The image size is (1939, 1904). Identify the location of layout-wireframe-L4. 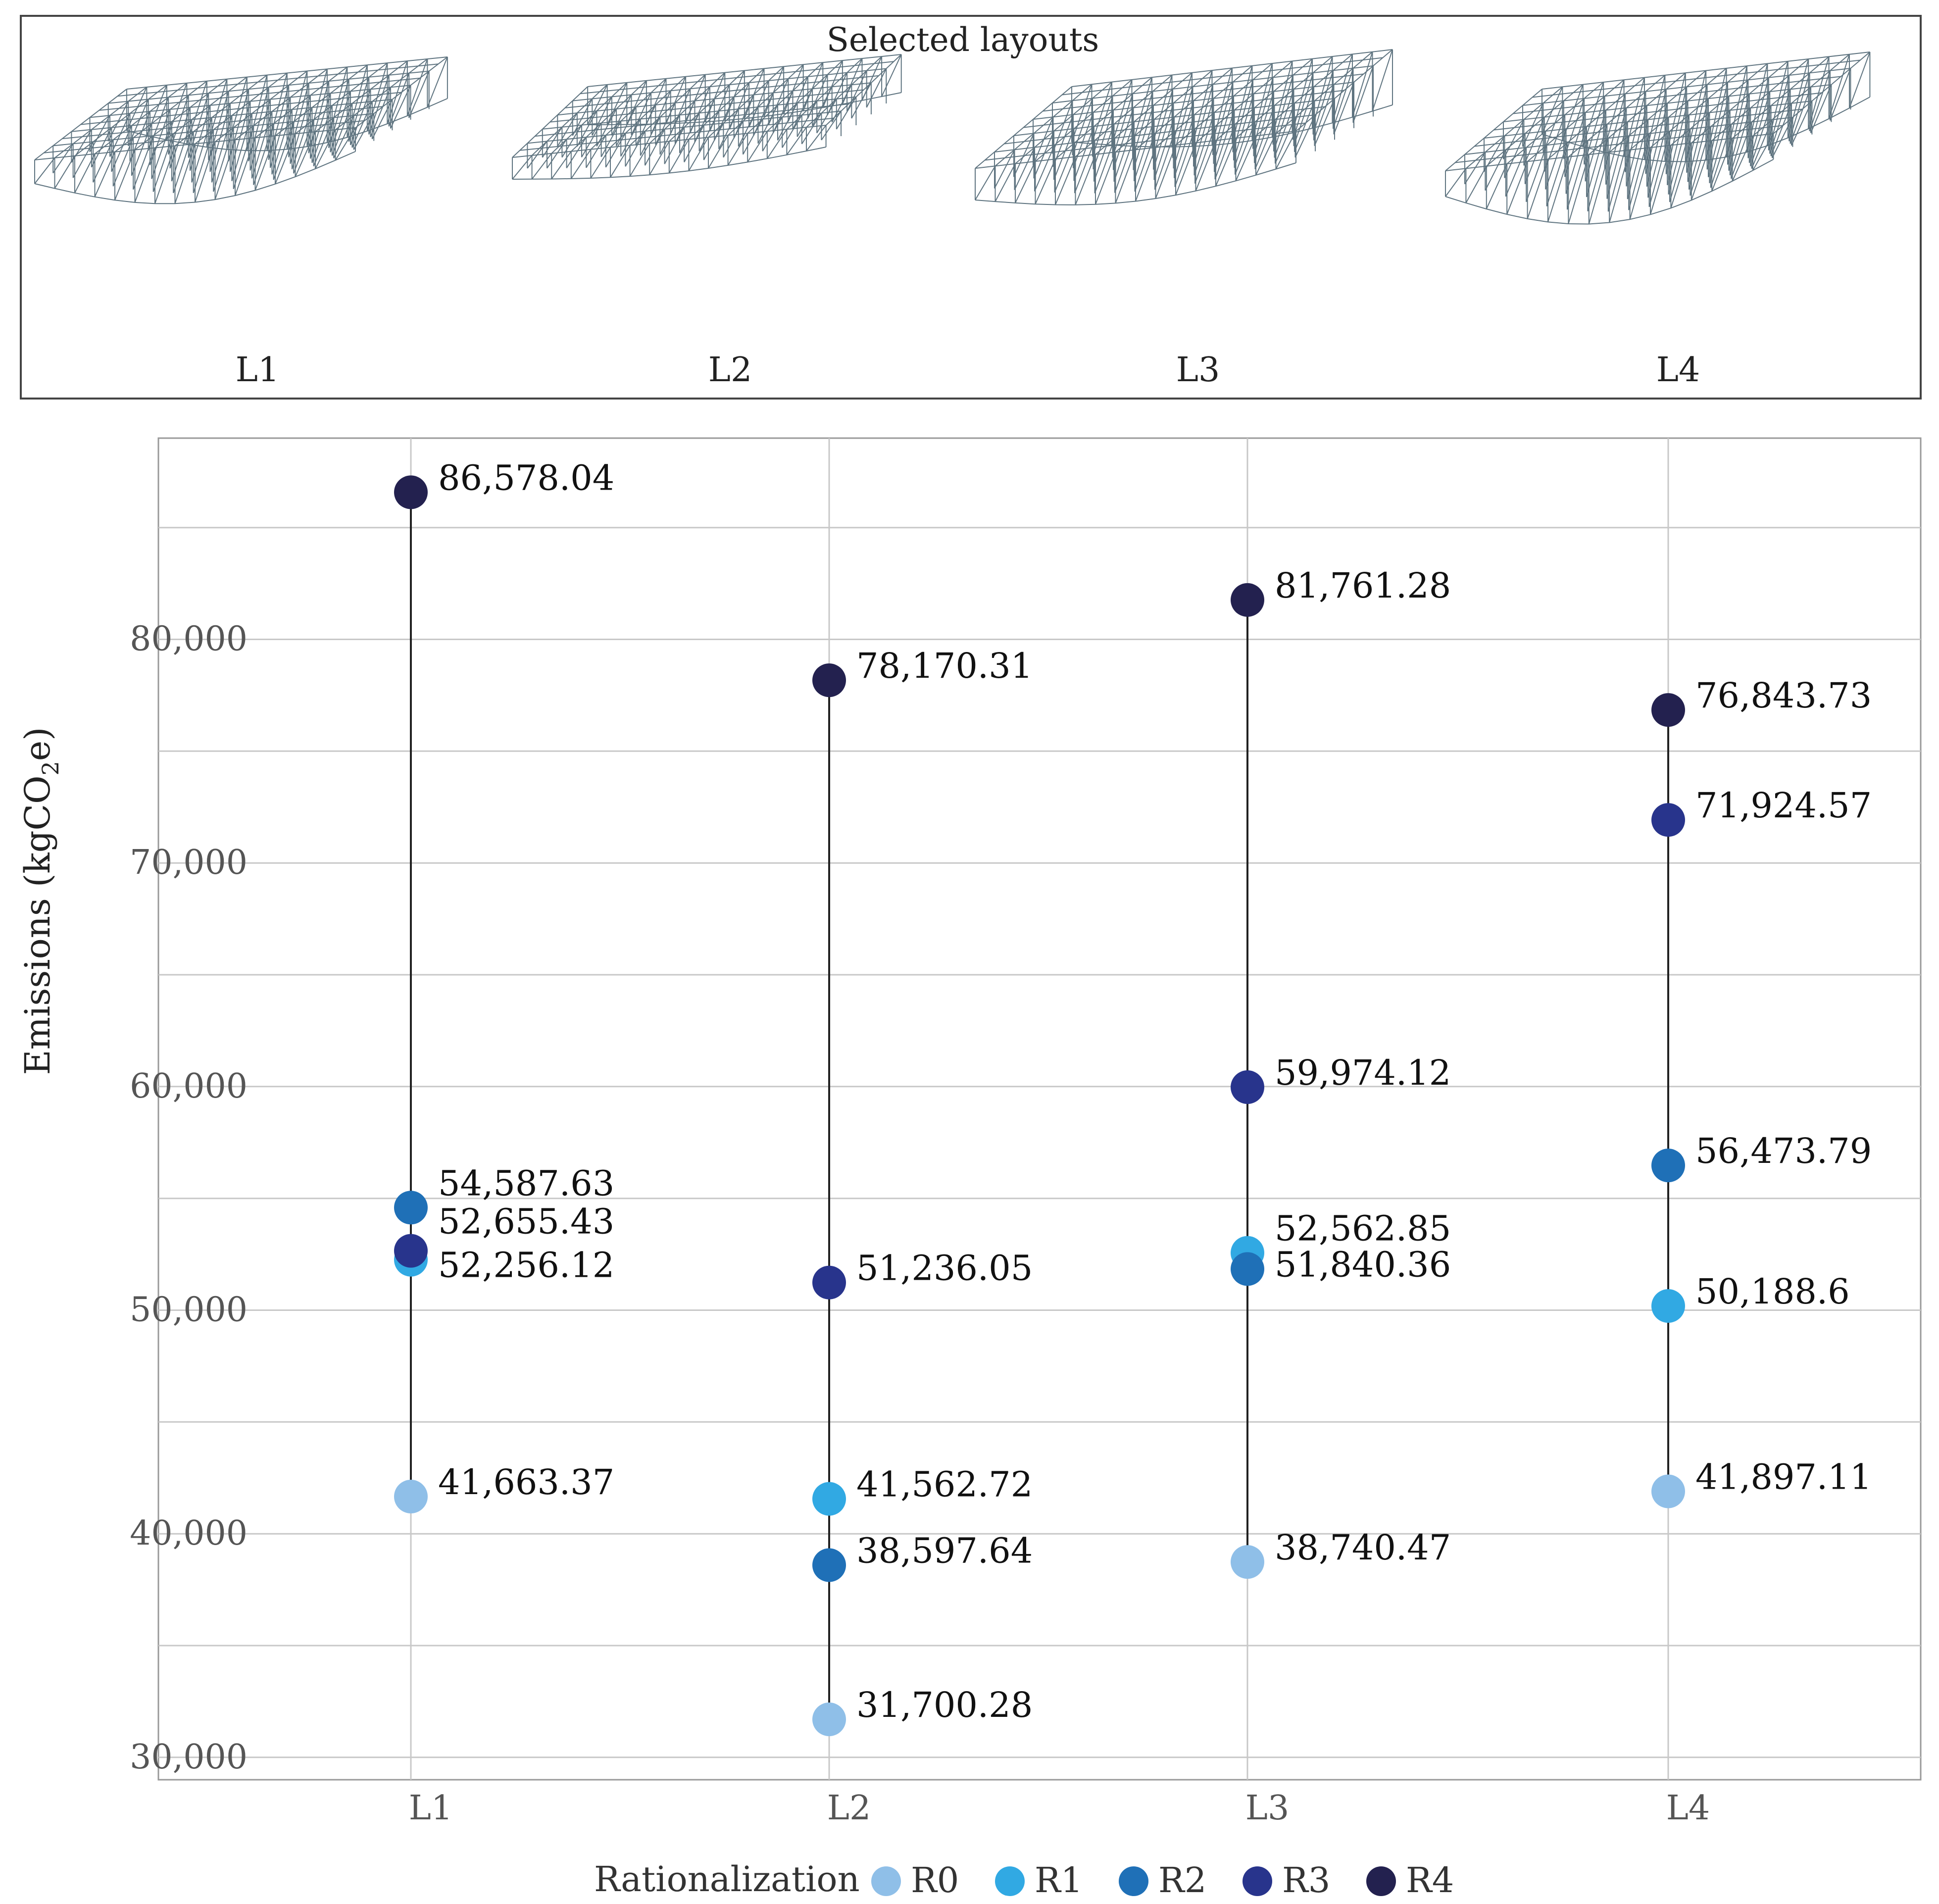
(1658, 138).